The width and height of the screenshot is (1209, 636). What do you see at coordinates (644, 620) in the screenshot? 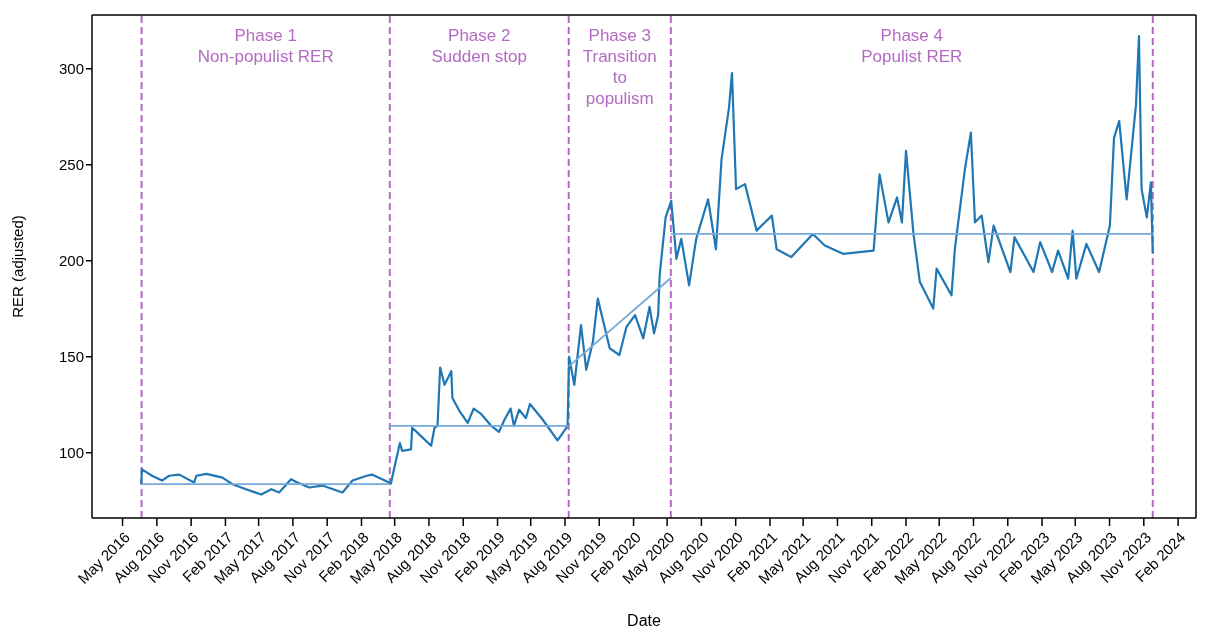
I see `x-axis-title: Date` at bounding box center [644, 620].